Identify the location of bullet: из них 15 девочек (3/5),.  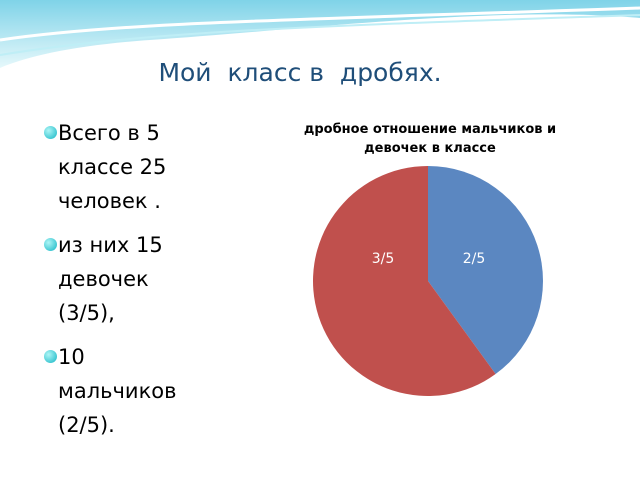
(102, 279).